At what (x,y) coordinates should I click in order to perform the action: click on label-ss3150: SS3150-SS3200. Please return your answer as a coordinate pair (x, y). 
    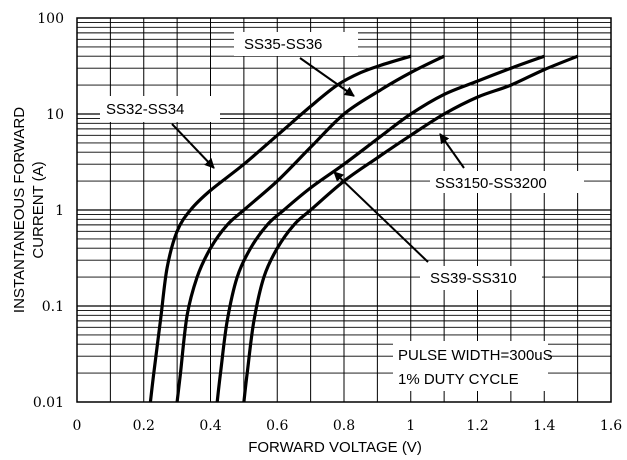
    Looking at the image, I should click on (491, 183).